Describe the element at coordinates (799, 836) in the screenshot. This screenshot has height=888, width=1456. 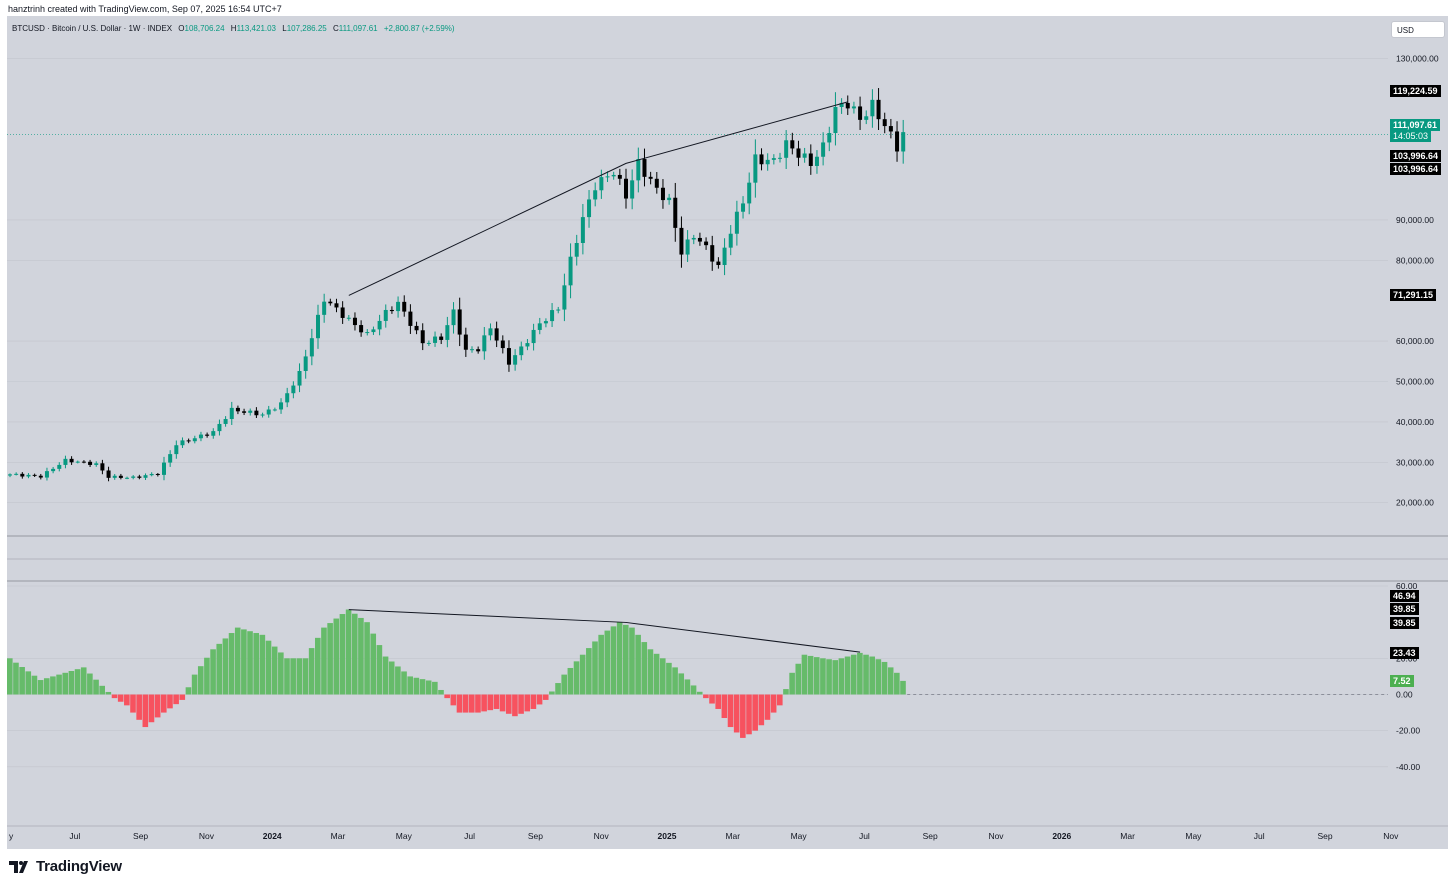
I see `time-tick-label: May` at that location.